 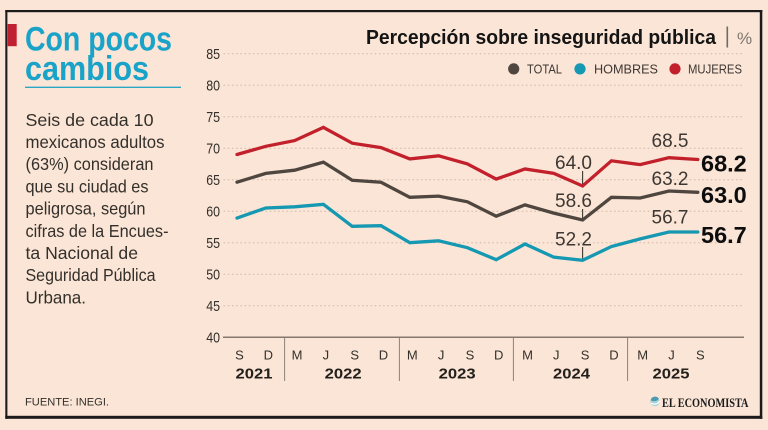 I want to click on svg-text: 80, so click(x=213, y=86).